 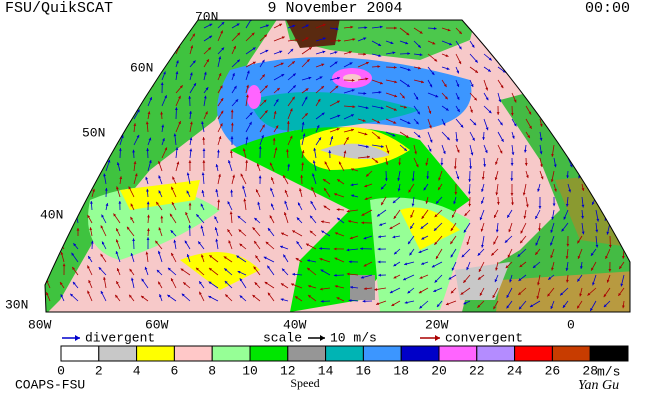 What do you see at coordinates (282, 337) in the screenshot?
I see `scale-label: scale` at bounding box center [282, 337].